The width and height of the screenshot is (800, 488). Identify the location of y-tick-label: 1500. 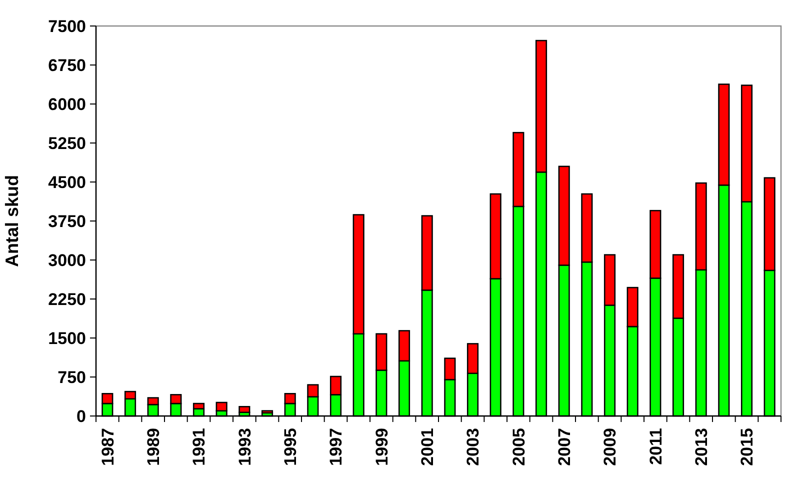
(67, 338).